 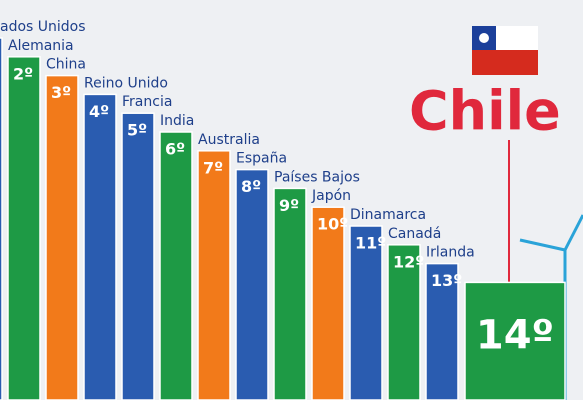 What do you see at coordinates (213, 167) in the screenshot?
I see `rank-label: 7º` at bounding box center [213, 167].